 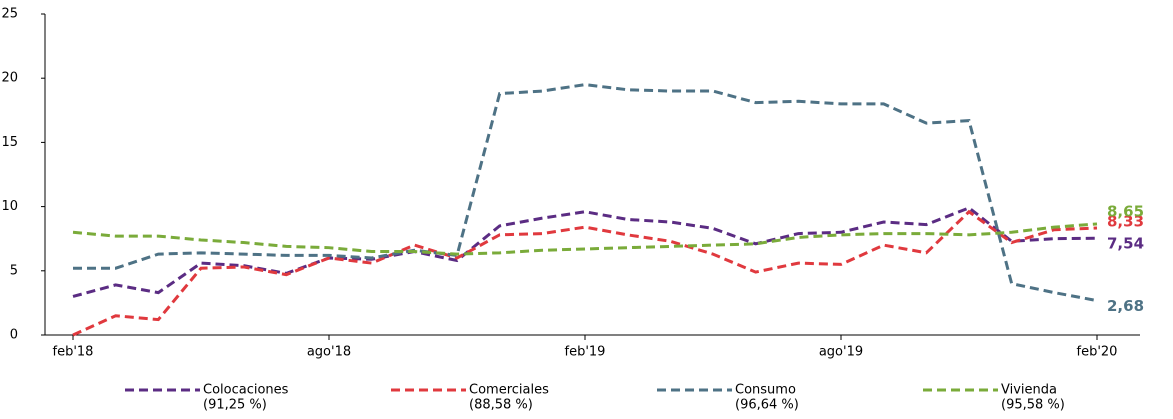 What do you see at coordinates (9, 14) in the screenshot?
I see `y-tick-label: 25` at bounding box center [9, 14].